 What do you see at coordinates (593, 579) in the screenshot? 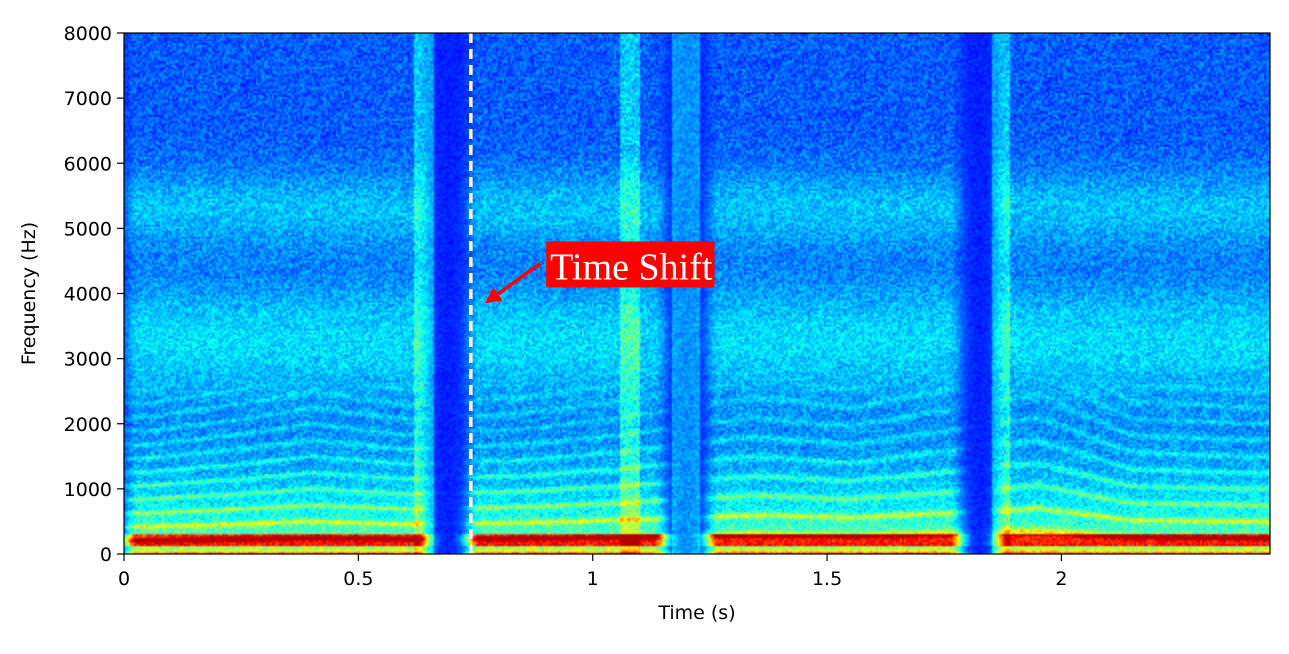
I see `x-tick-label: 1` at bounding box center [593, 579].